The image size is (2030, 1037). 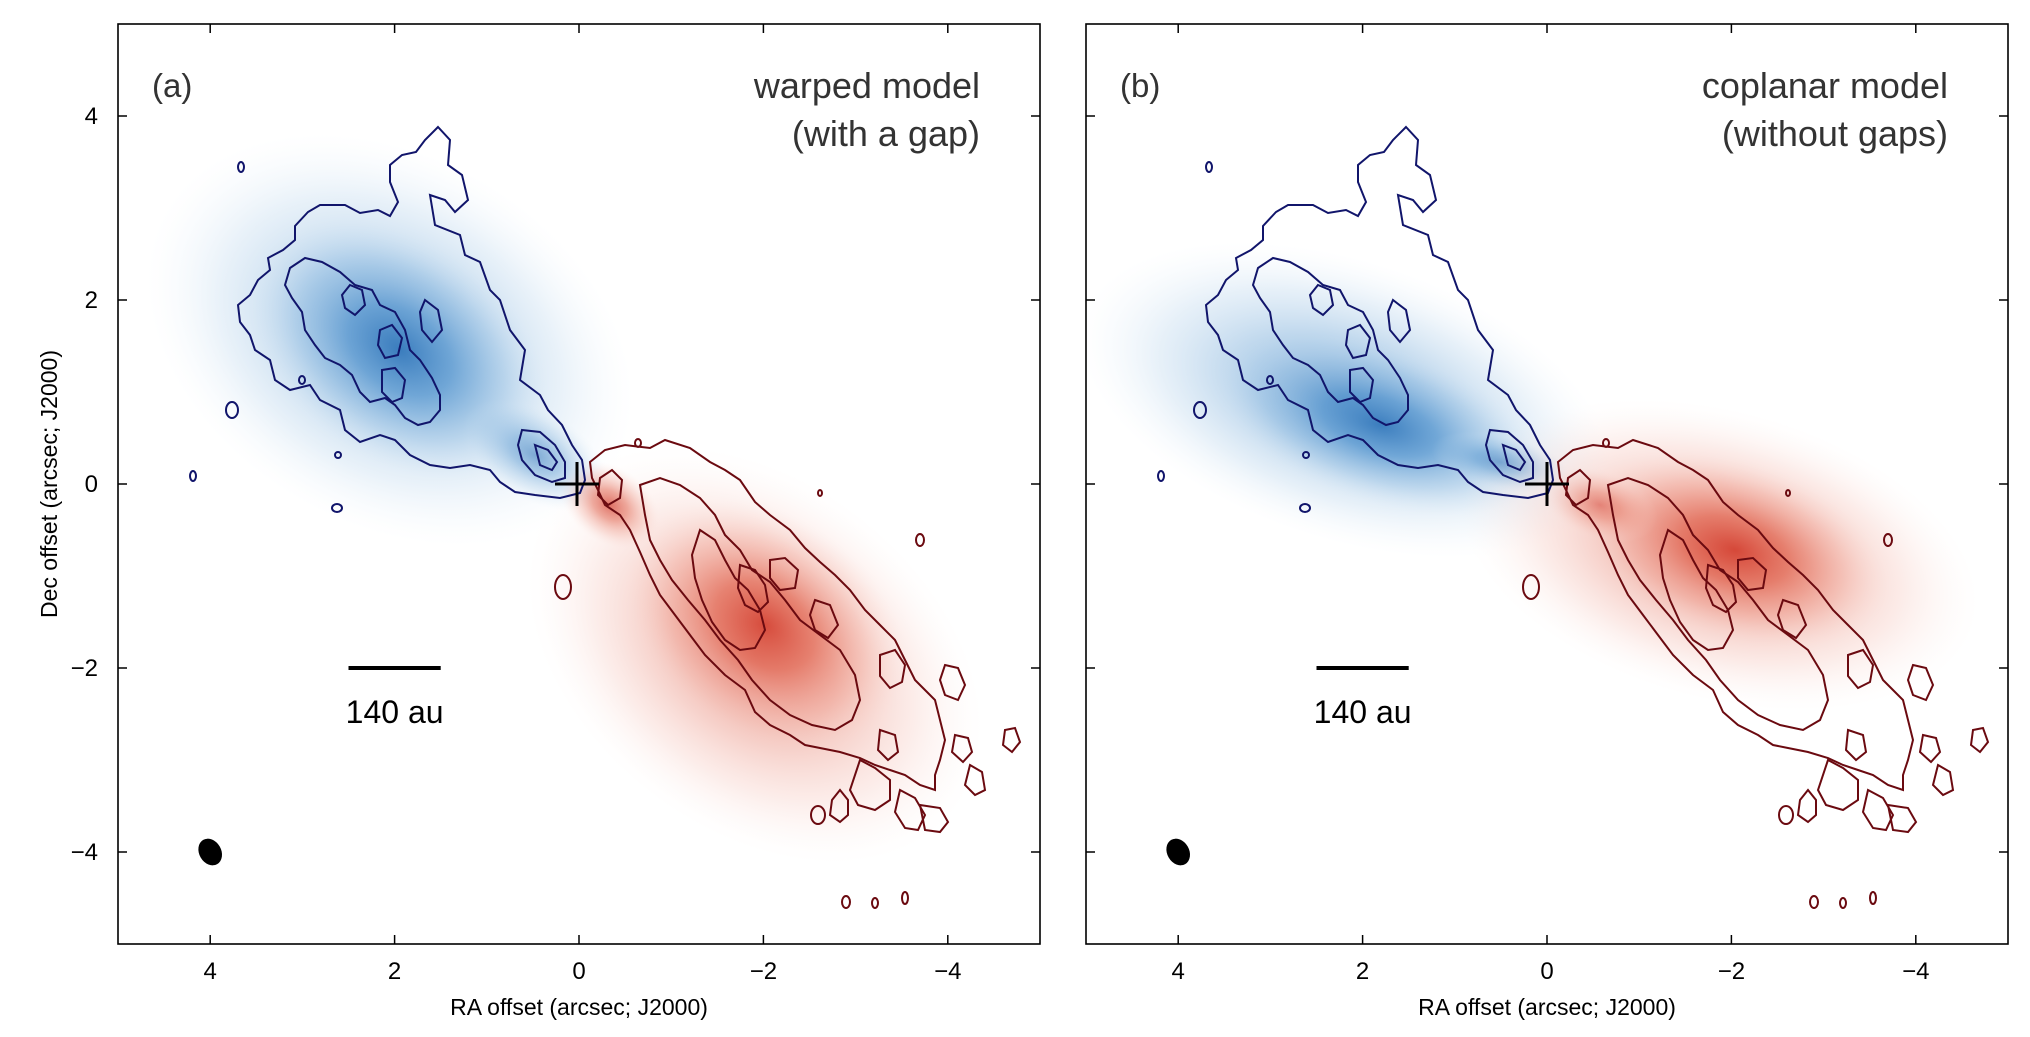 What do you see at coordinates (84, 852) in the screenshot?
I see `y-tick-label: −4` at bounding box center [84, 852].